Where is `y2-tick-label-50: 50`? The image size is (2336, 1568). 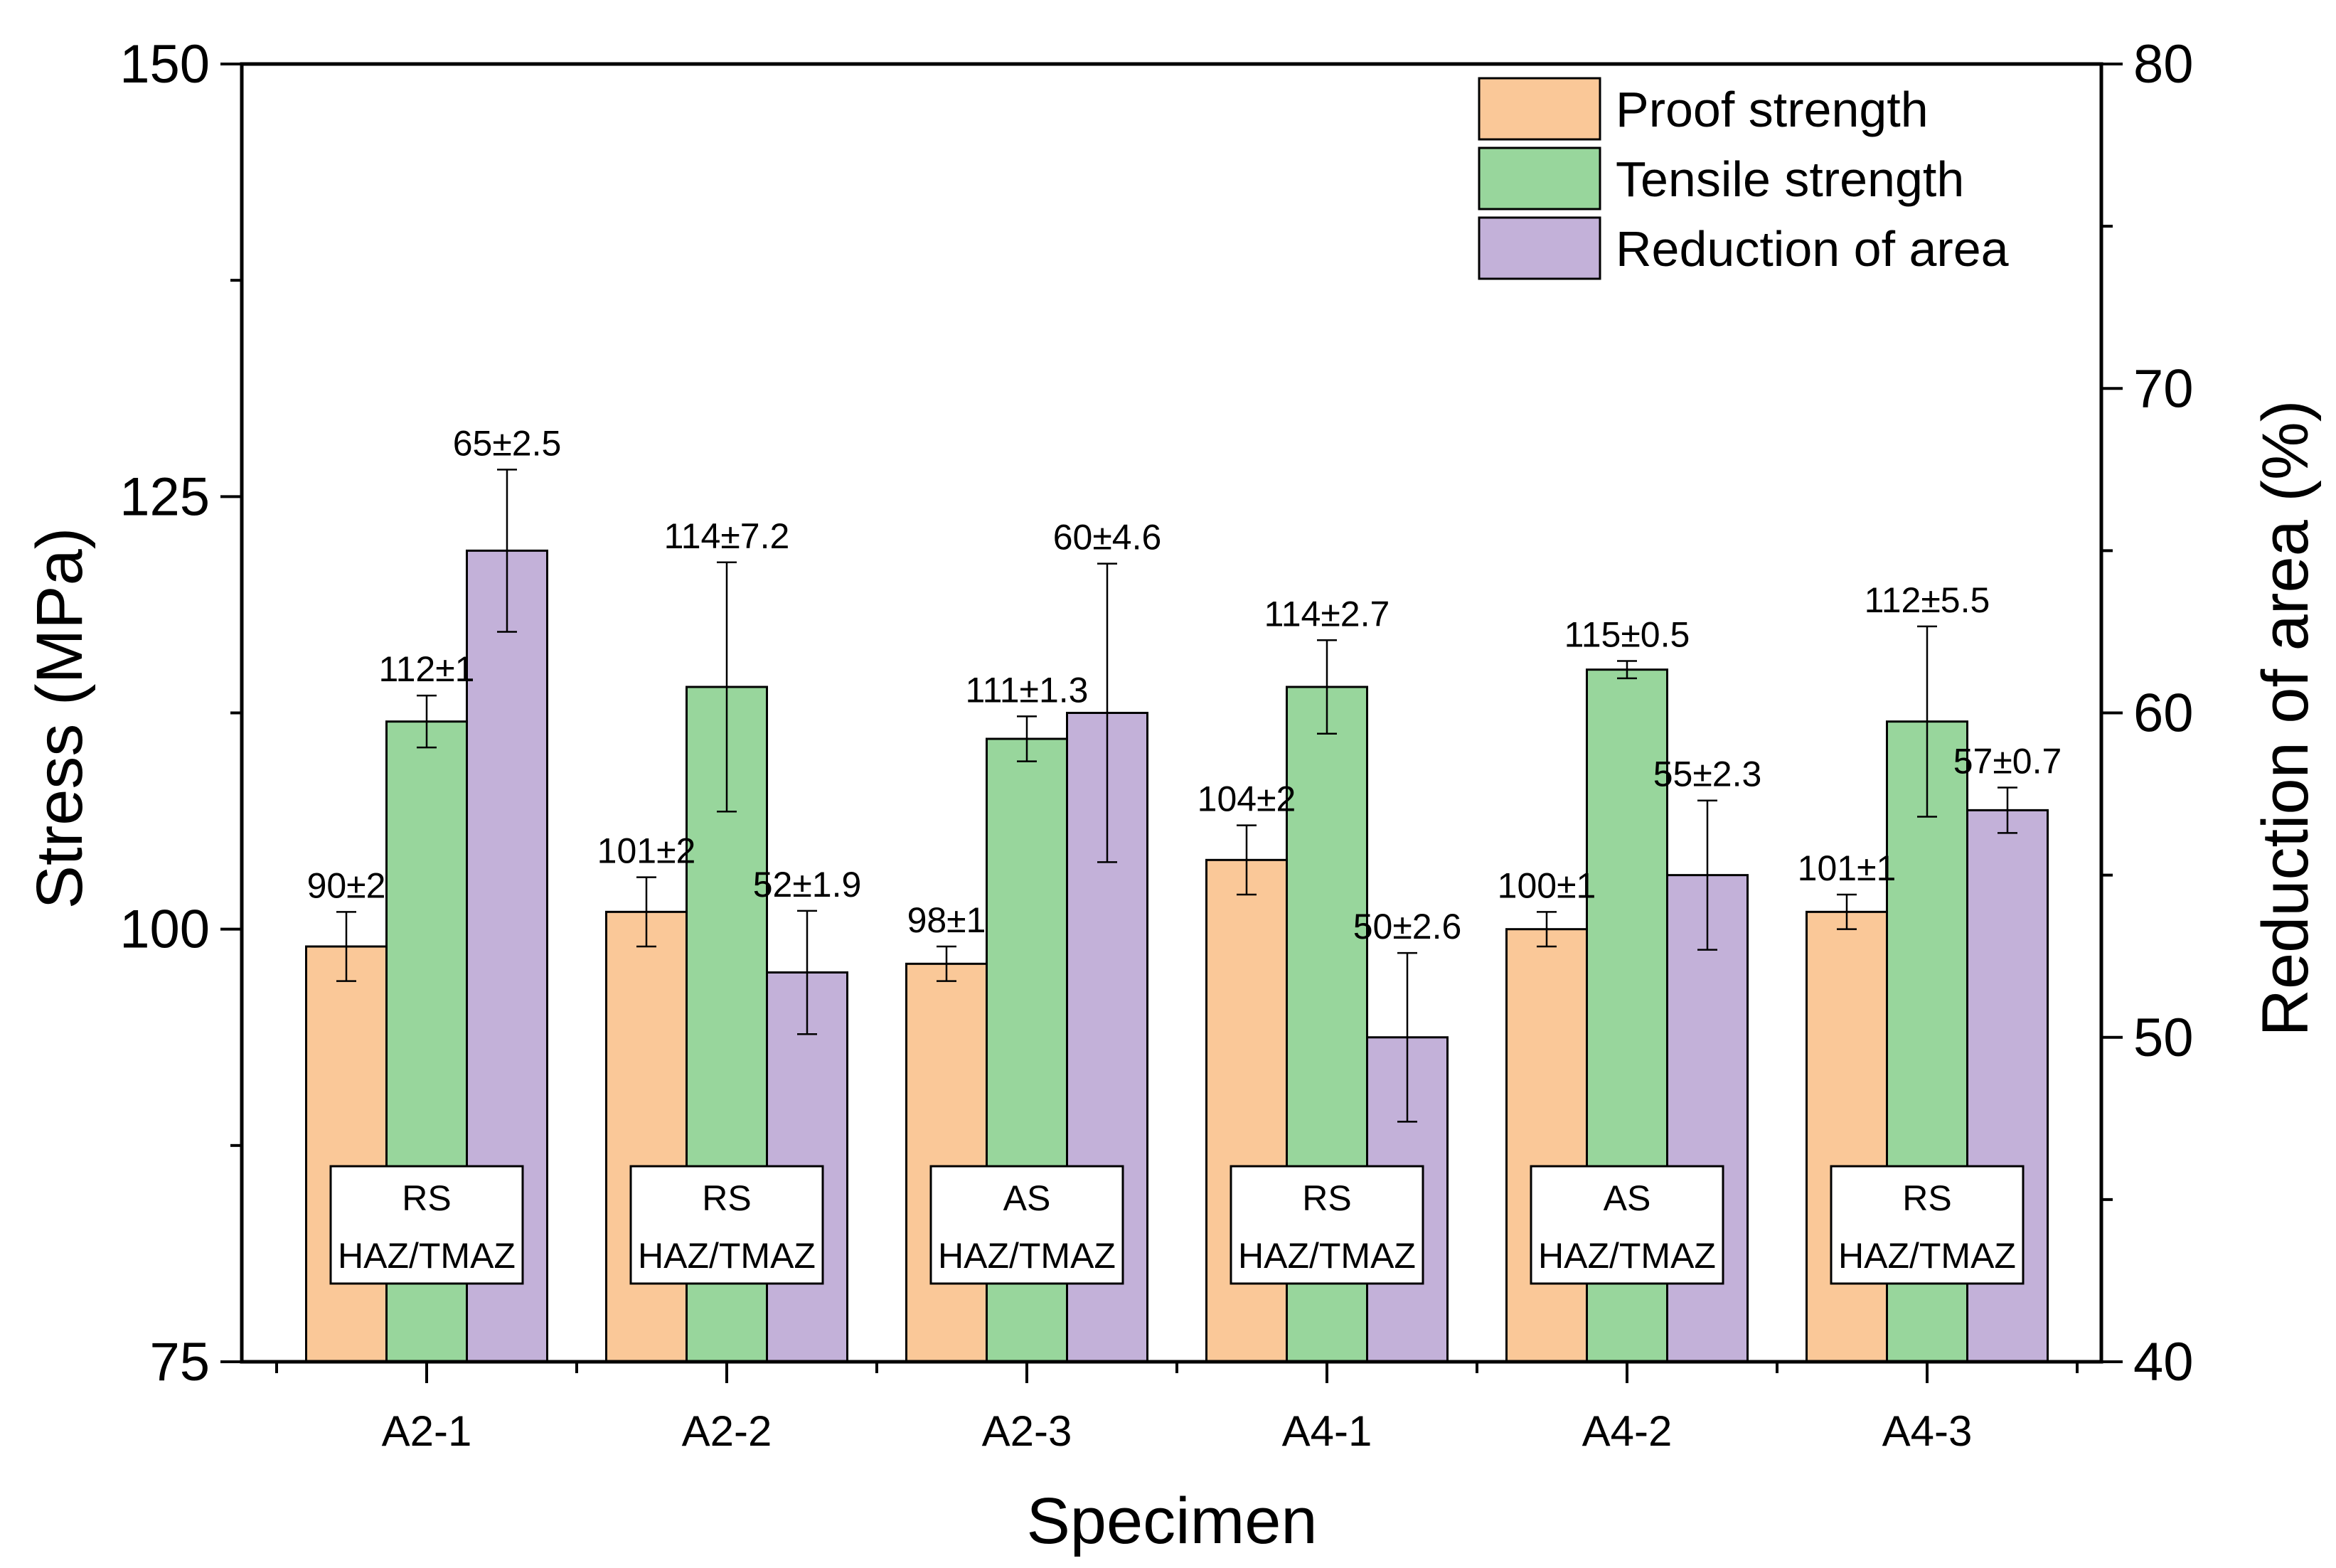
y2-tick-label-50: 50 is located at coordinates (2163, 1038).